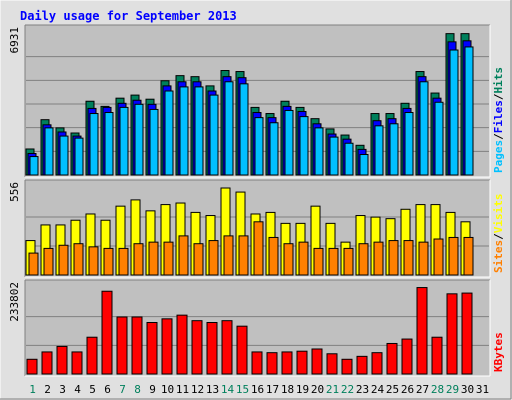 This screenshot has width=512, height=400. What do you see at coordinates (122, 389) in the screenshot?
I see `x-label-day-7: 7` at bounding box center [122, 389].